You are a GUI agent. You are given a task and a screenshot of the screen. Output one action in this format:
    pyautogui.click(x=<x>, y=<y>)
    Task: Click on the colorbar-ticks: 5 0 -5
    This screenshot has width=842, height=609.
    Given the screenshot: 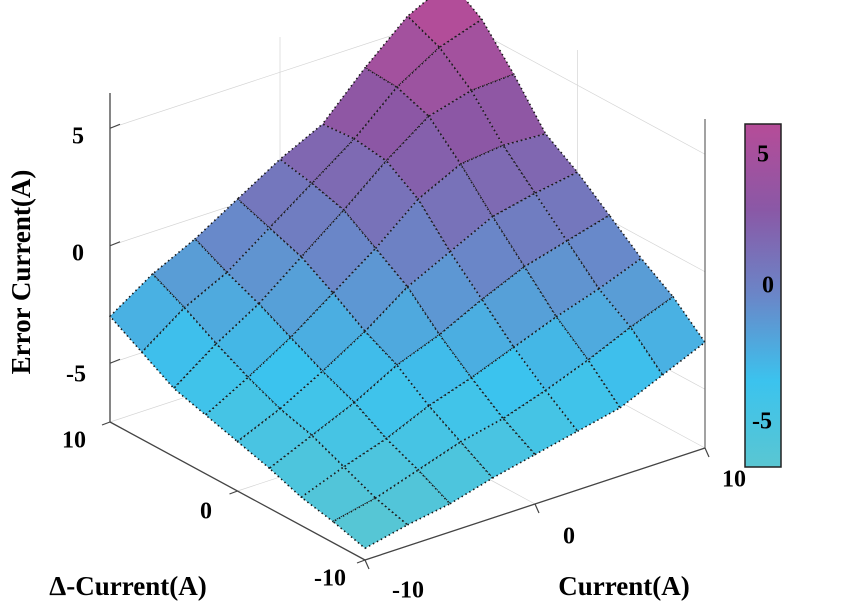 What is the action you would take?
    pyautogui.click(x=763, y=288)
    